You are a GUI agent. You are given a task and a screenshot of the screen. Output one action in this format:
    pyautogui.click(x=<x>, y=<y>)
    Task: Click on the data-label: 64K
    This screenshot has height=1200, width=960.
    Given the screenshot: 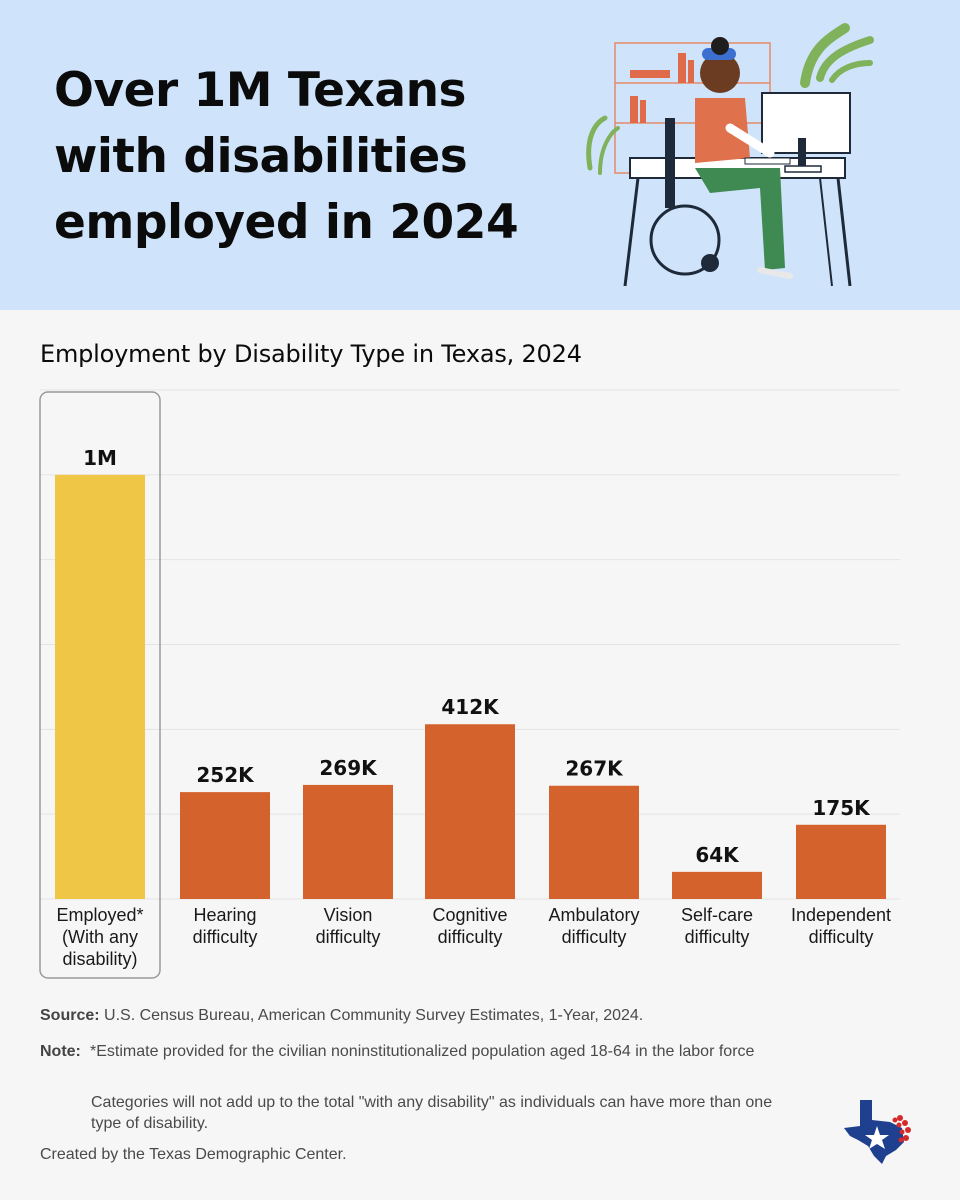 What is the action you would take?
    pyautogui.click(x=717, y=855)
    